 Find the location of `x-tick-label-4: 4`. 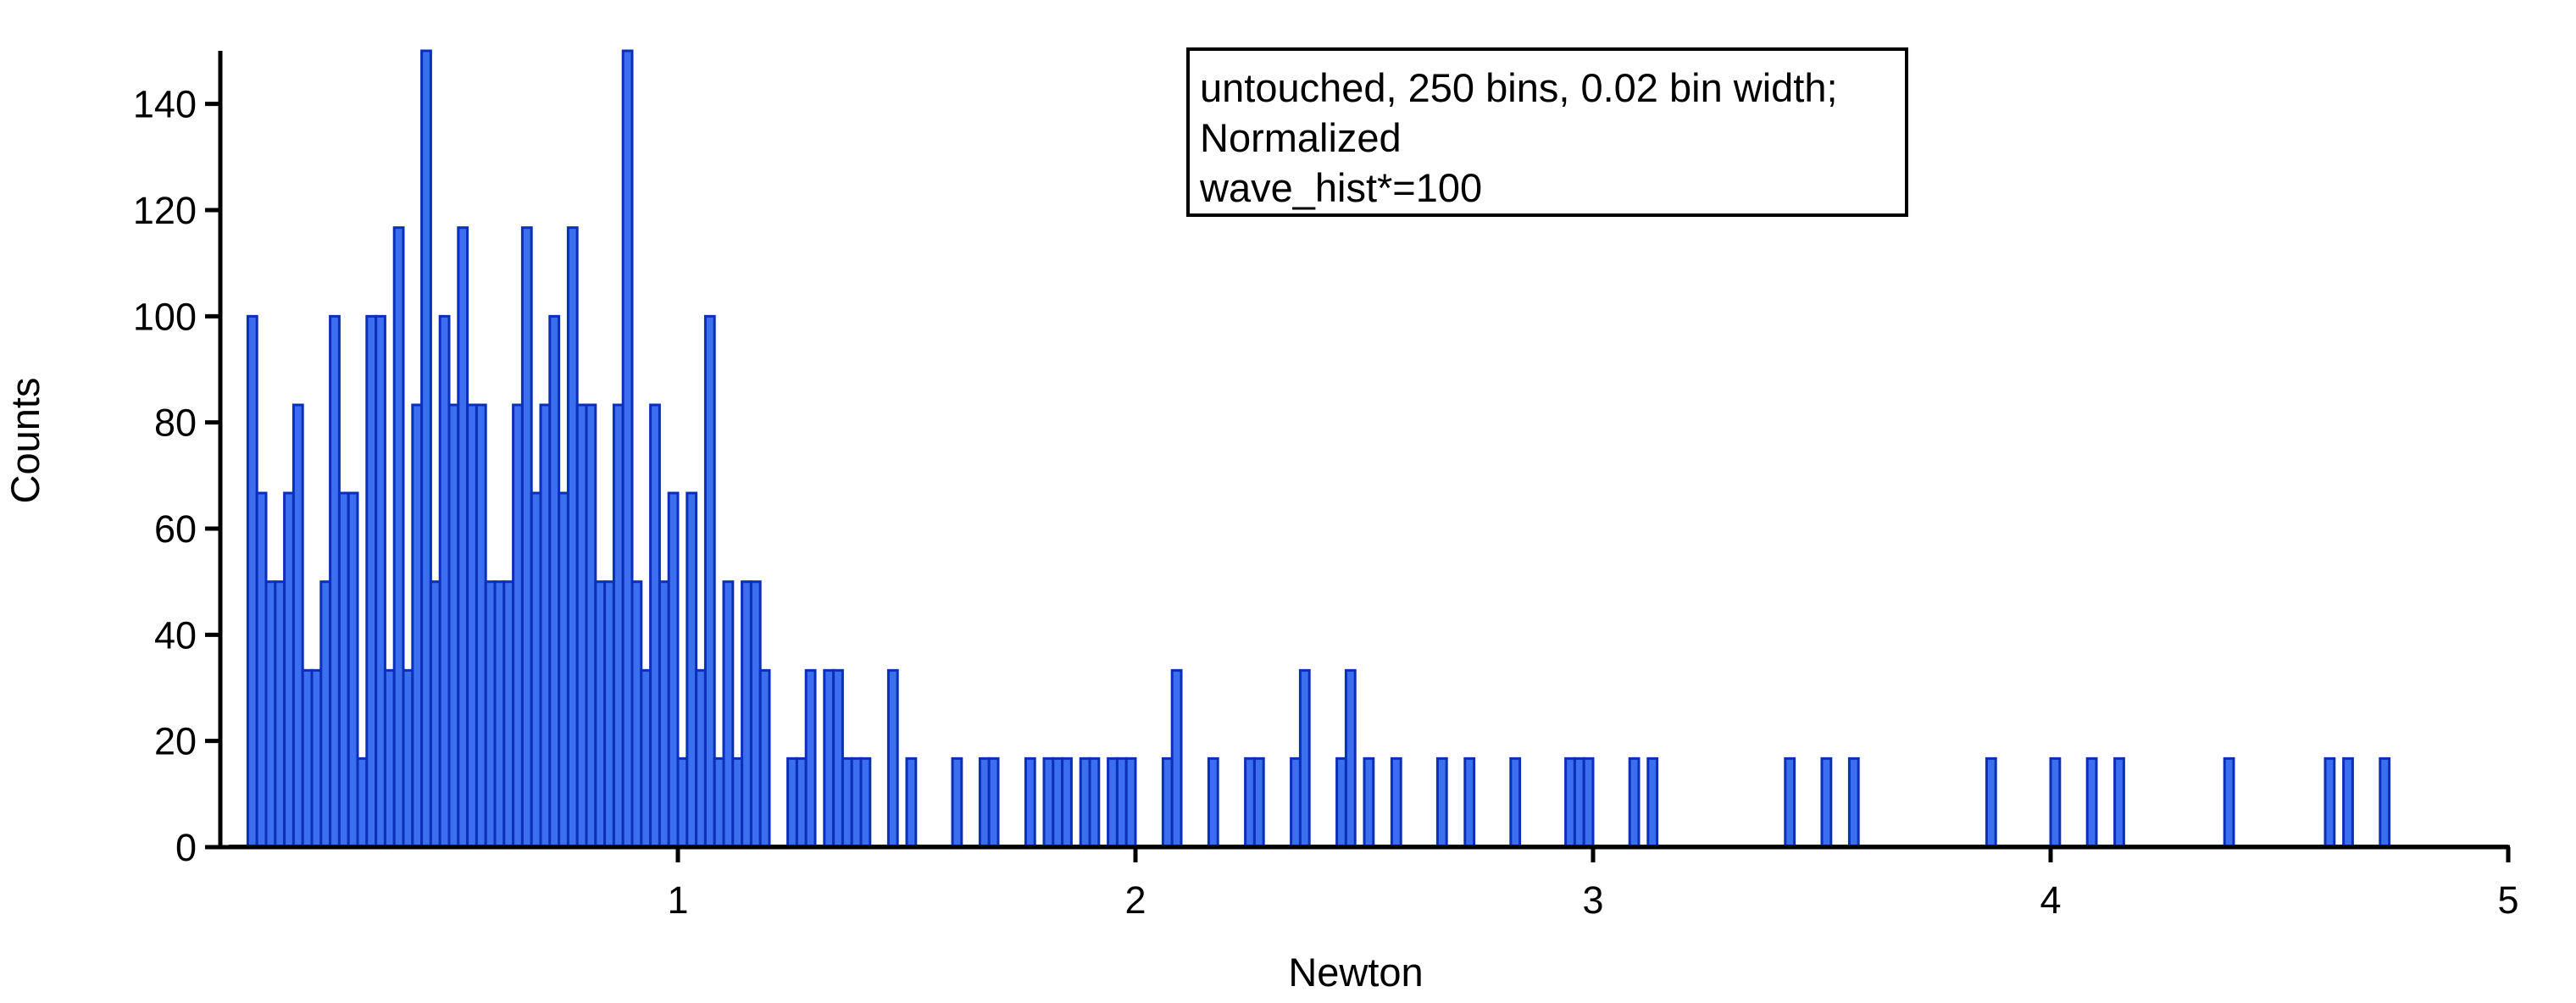

x-tick-label-4: 4 is located at coordinates (2050, 900).